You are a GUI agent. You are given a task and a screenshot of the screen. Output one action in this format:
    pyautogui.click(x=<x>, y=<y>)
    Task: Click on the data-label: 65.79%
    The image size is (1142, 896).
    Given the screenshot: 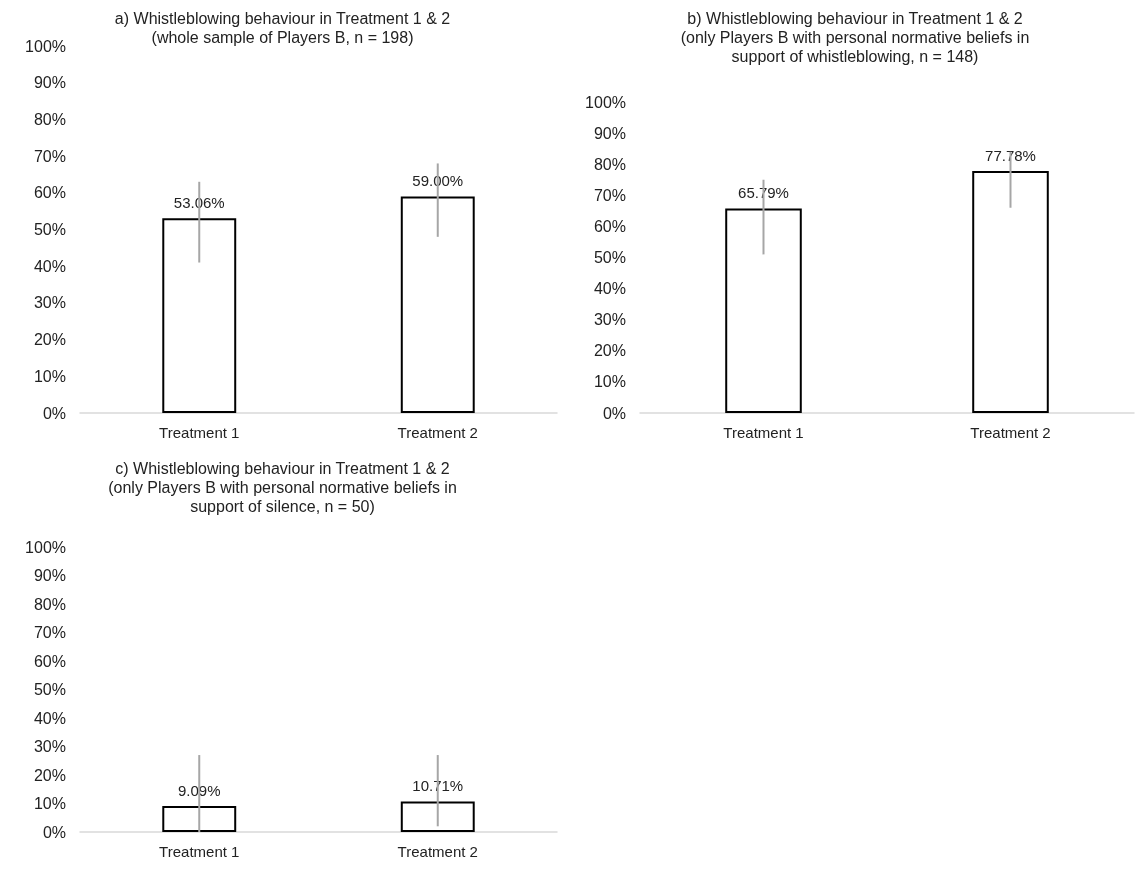 What is the action you would take?
    pyautogui.click(x=763, y=193)
    